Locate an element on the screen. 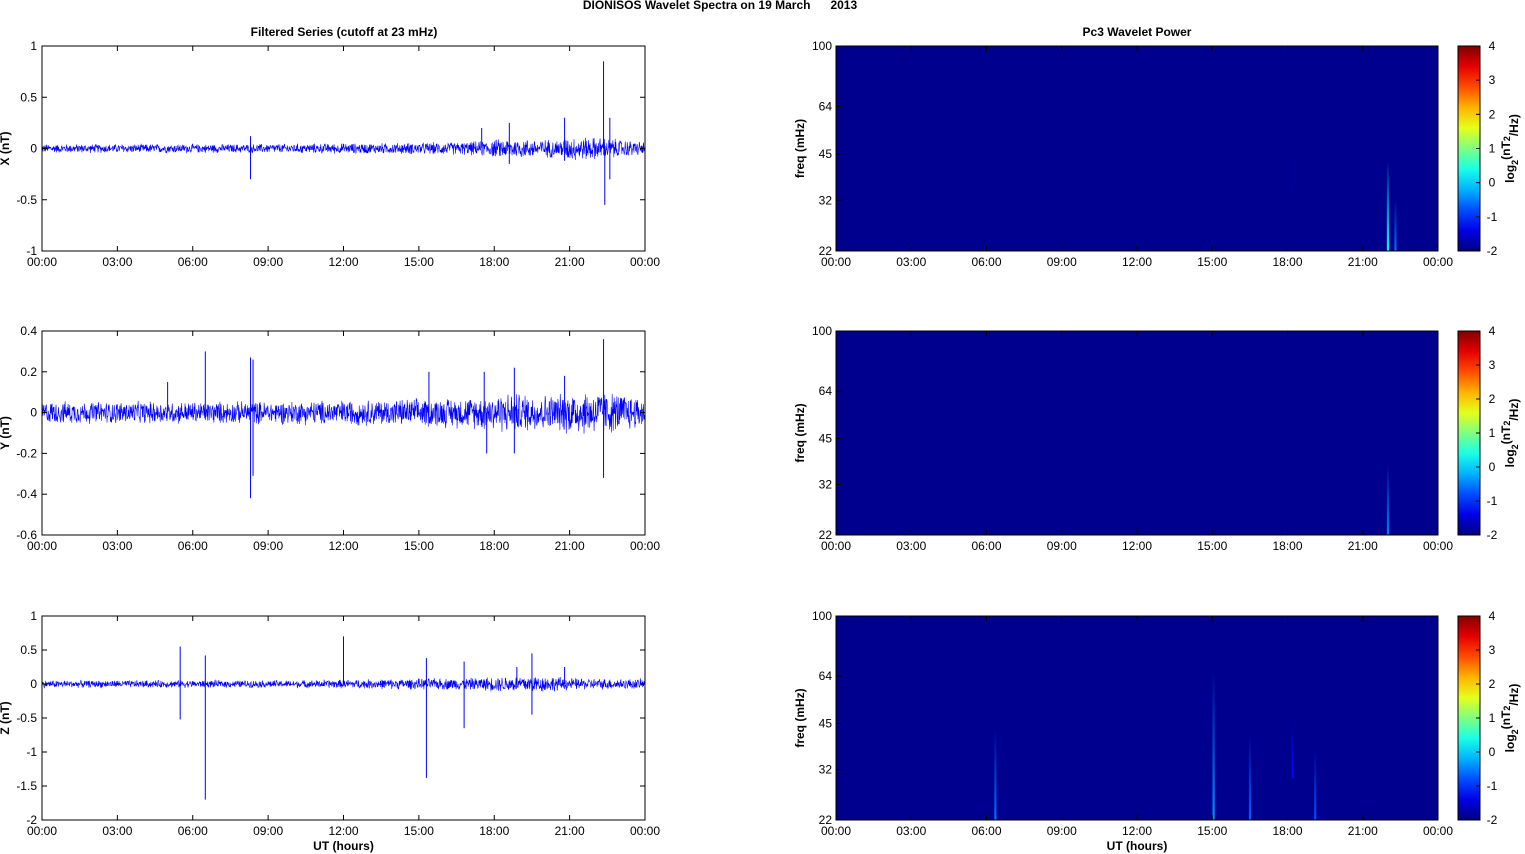 Image resolution: width=1525 pixels, height=854 pixels. colorbar-tick-label: -1 is located at coordinates (1492, 501).